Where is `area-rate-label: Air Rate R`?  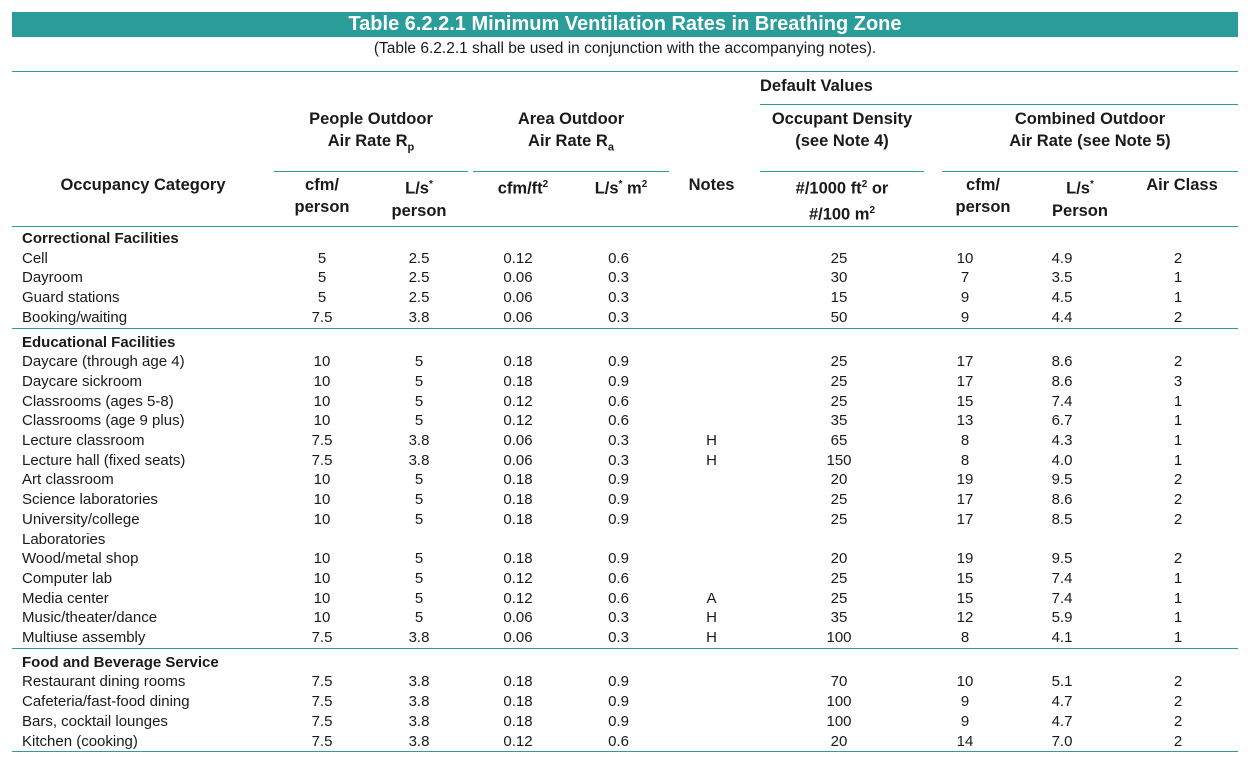
area-rate-label: Air Rate R is located at coordinates (568, 141).